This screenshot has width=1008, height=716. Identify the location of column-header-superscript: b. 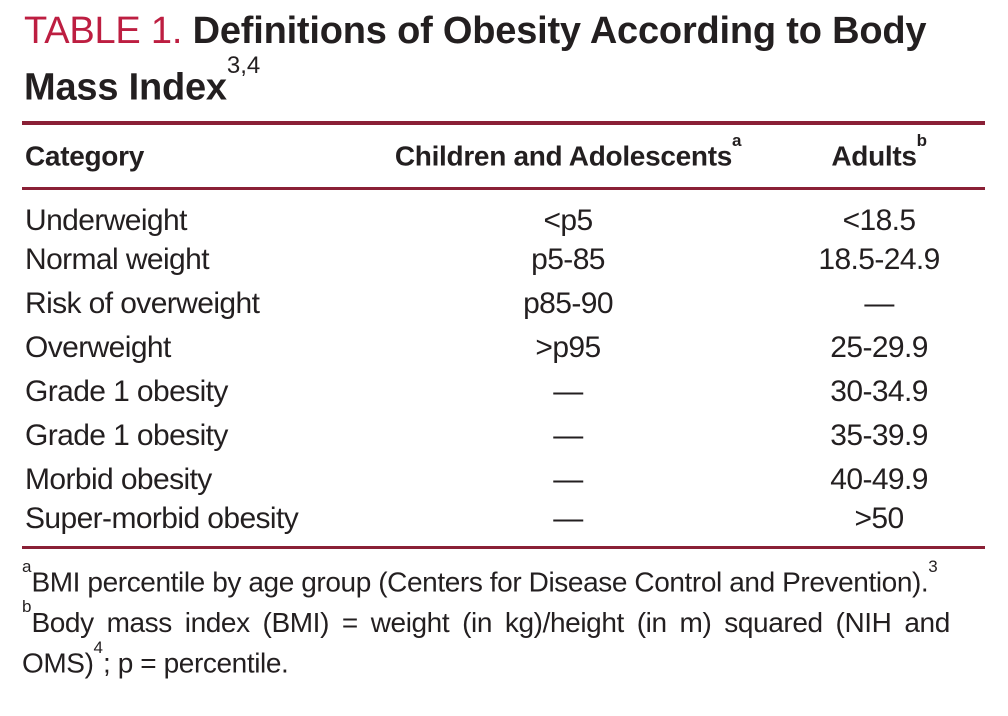
(921, 140).